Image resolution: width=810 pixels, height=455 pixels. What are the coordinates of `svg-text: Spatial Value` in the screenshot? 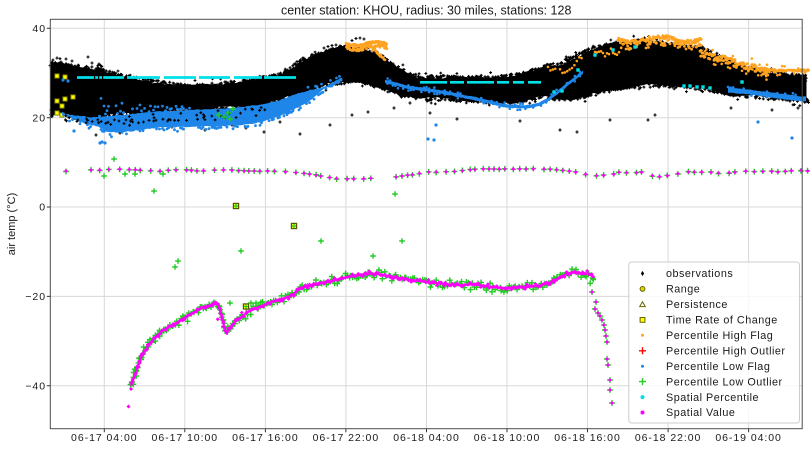 It's located at (700, 413).